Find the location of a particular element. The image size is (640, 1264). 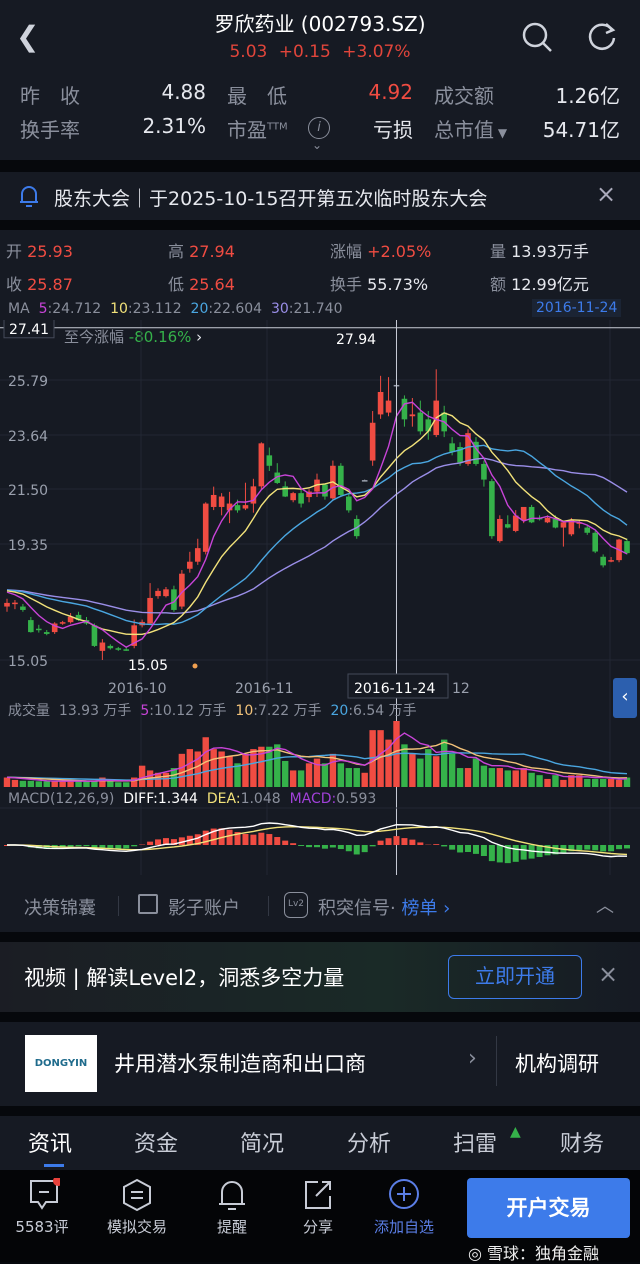

chart-box-icon is located at coordinates (148, 904).